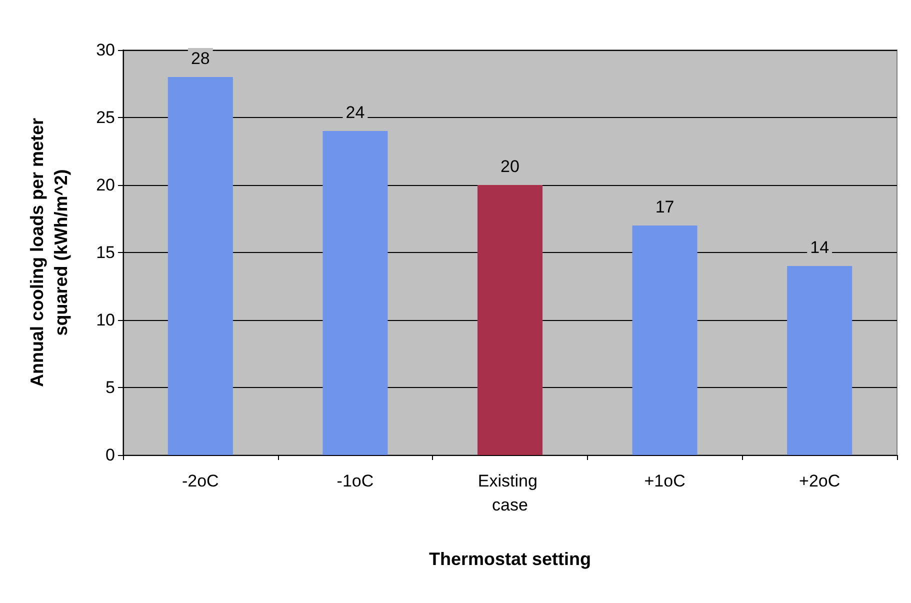  I want to click on data-label: 20, so click(510, 166).